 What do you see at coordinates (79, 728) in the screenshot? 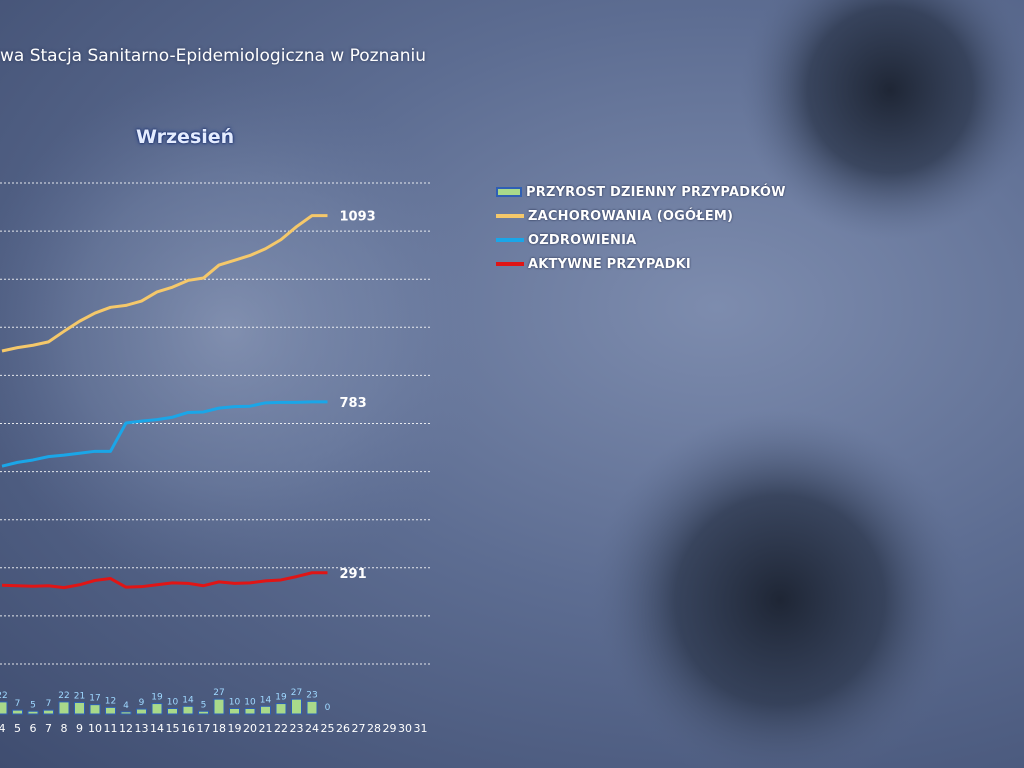
I see `x-tick-label: 9` at bounding box center [79, 728].